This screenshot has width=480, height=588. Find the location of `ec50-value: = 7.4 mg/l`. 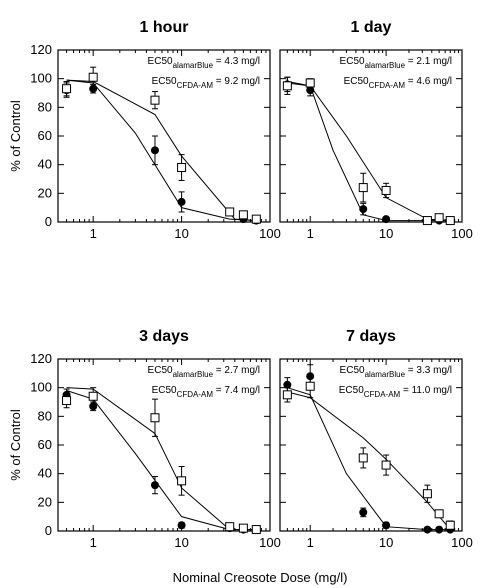

ec50-value: = 7.4 mg/l is located at coordinates (236, 390).